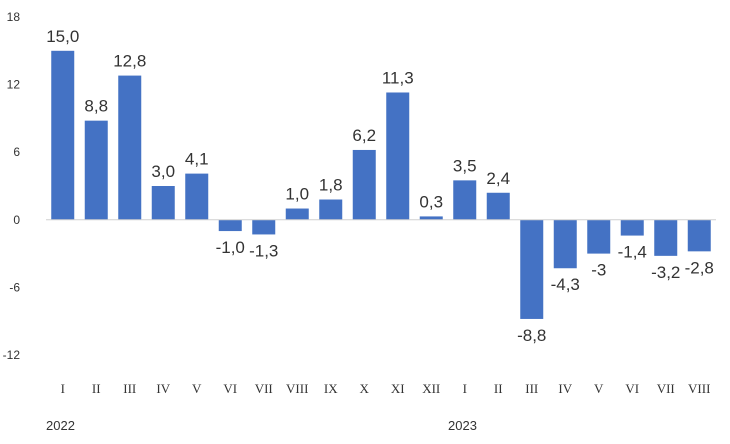  What do you see at coordinates (364, 135) in the screenshot?
I see `data-label: 6,2` at bounding box center [364, 135].